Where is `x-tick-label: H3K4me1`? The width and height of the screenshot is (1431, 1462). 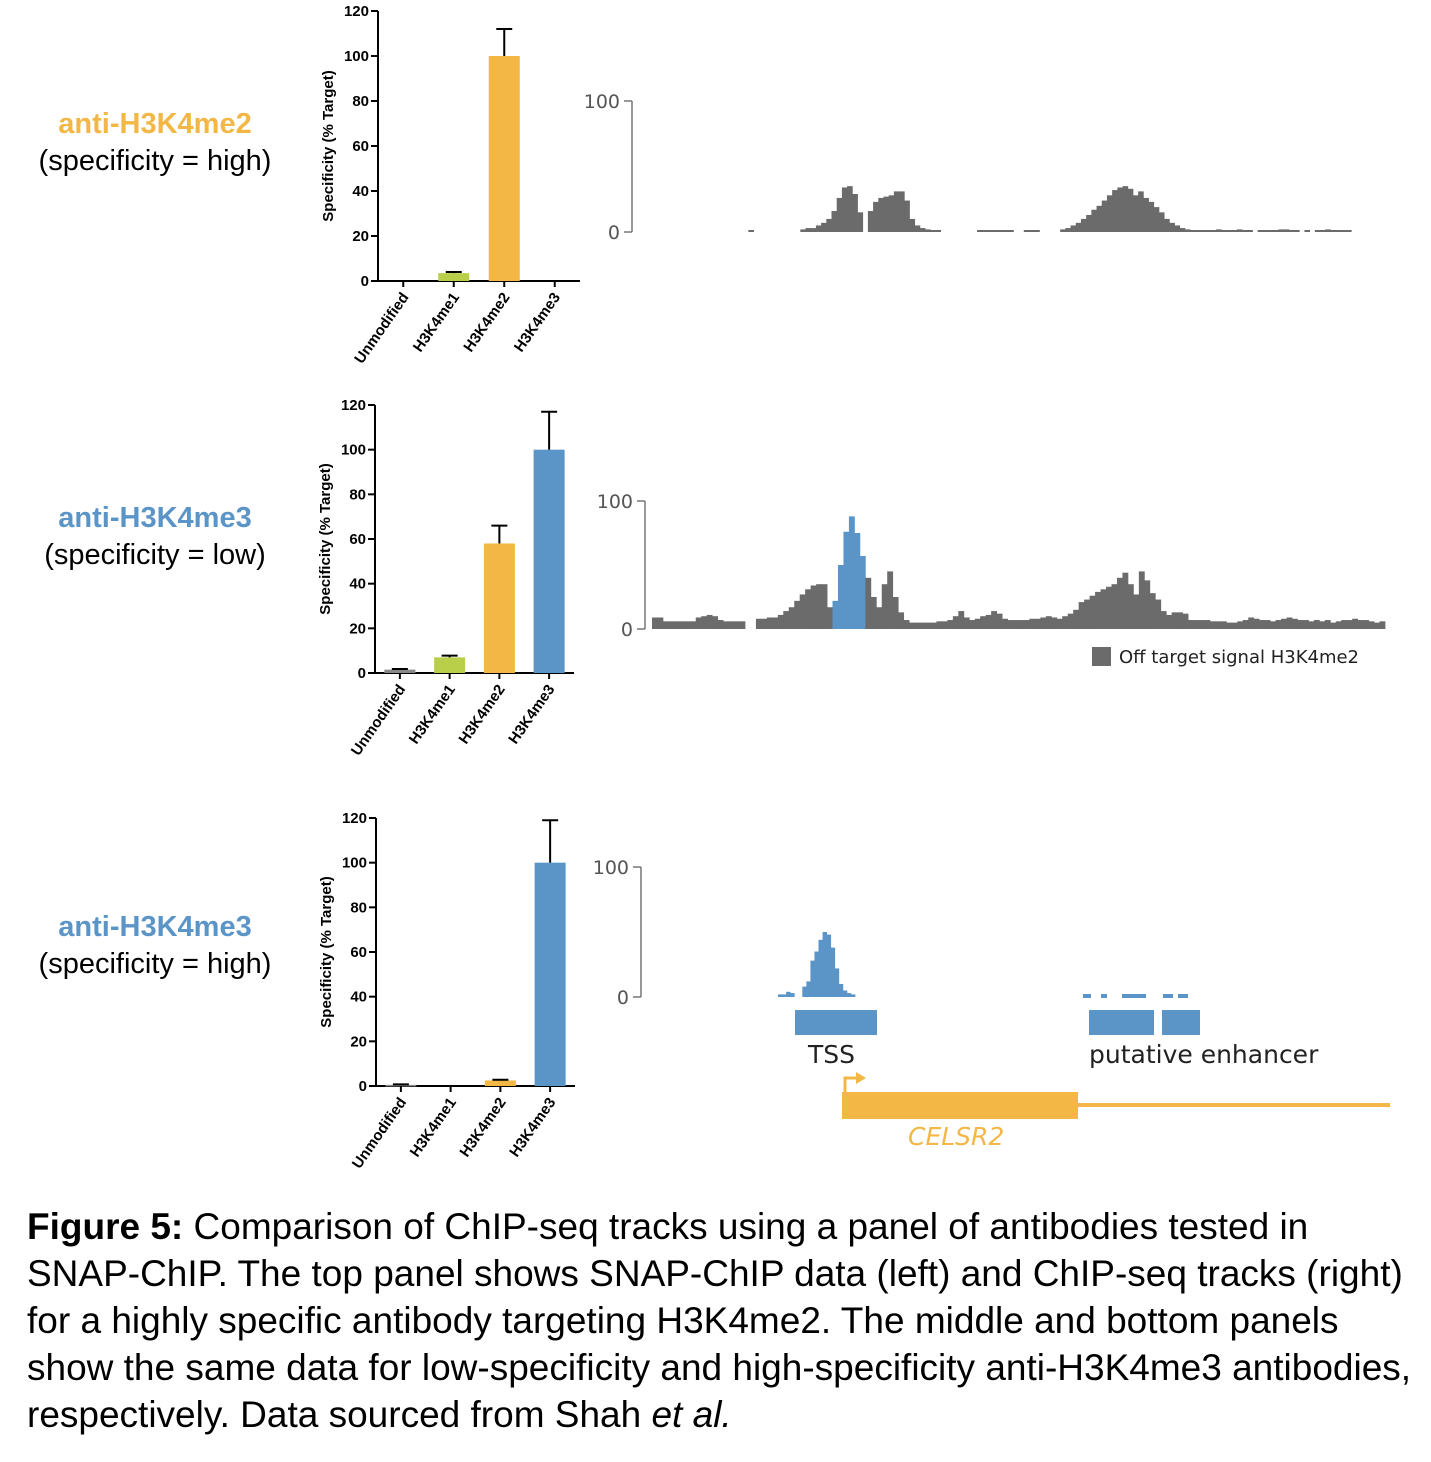
x-tick-label: H3K4me1 is located at coordinates (436, 323).